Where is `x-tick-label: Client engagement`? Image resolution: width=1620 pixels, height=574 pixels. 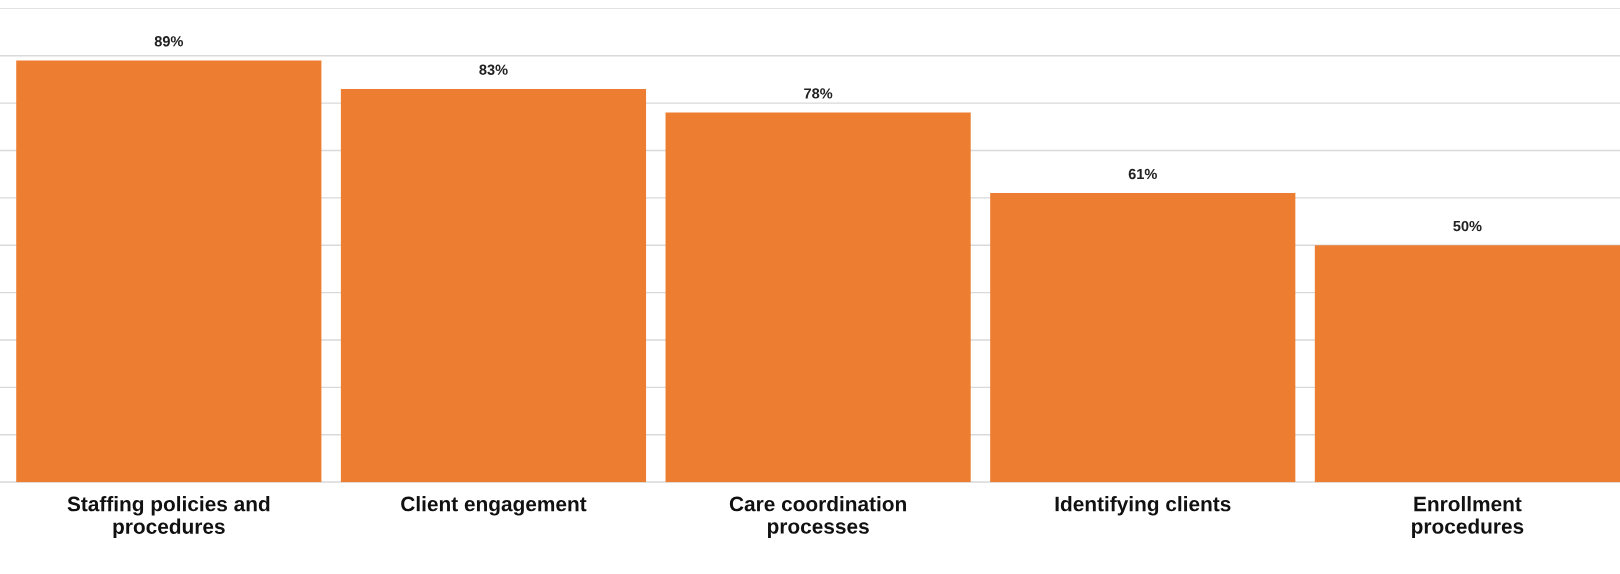
x-tick-label: Client engagement is located at coordinates (494, 506).